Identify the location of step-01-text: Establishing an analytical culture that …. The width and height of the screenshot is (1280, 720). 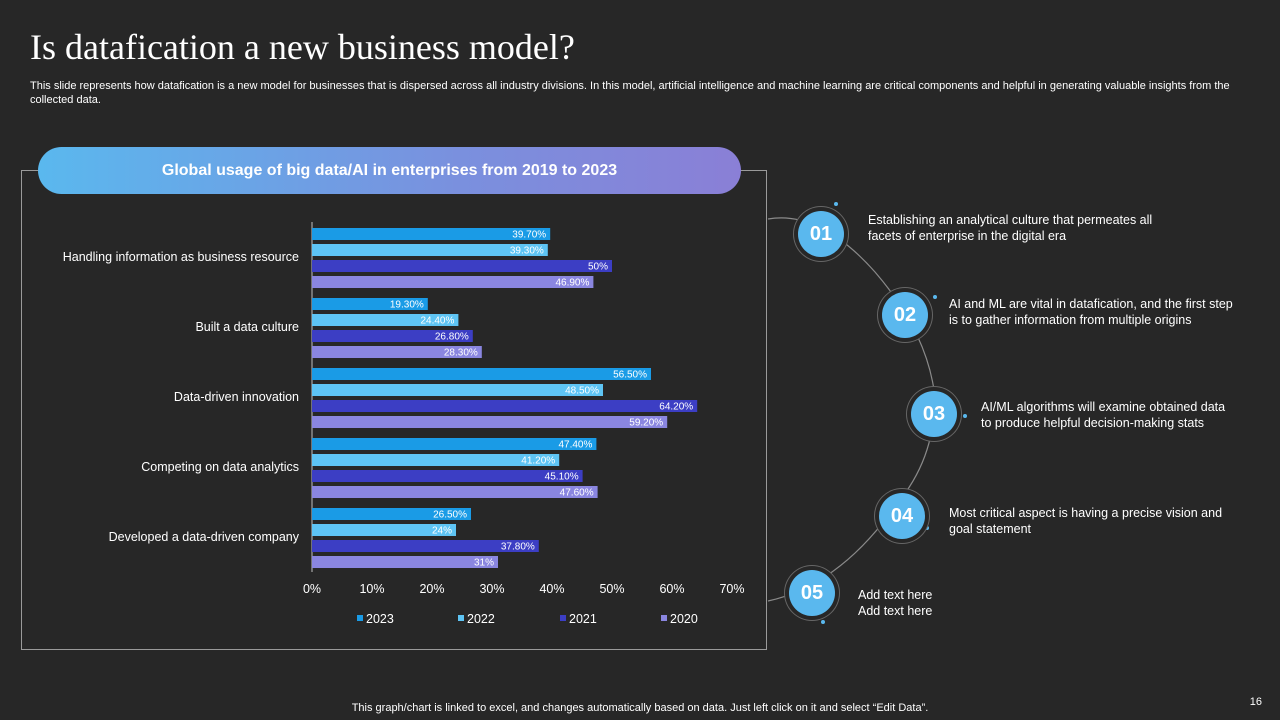
(1010, 228).